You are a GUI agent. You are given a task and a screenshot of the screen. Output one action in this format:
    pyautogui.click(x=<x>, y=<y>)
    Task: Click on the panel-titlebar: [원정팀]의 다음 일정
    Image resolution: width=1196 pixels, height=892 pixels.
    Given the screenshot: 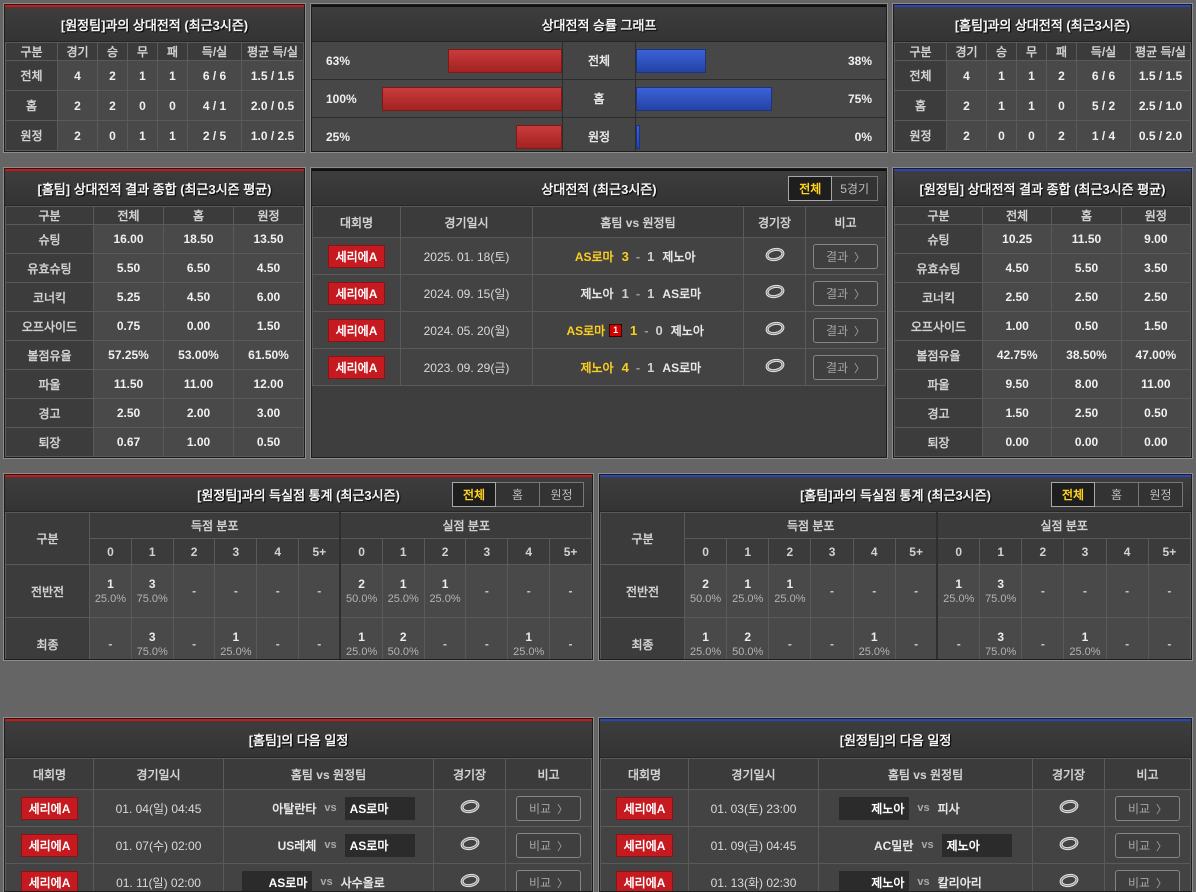 What is the action you would take?
    pyautogui.click(x=895, y=739)
    